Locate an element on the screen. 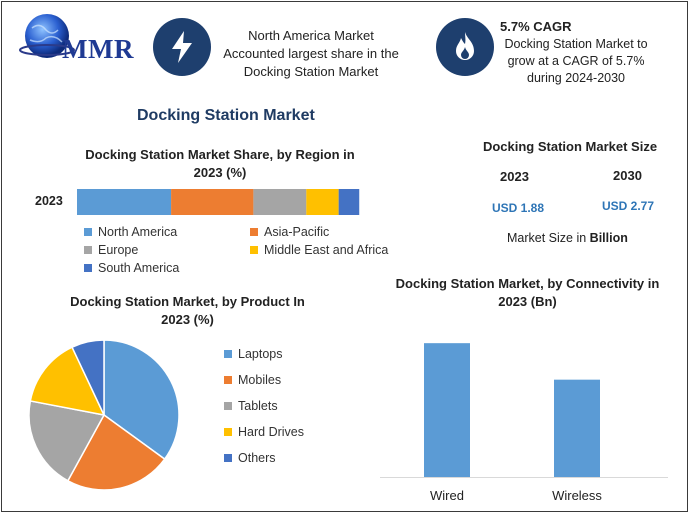 The height and width of the screenshot is (515, 691). globe-icon is located at coordinates (47, 36).